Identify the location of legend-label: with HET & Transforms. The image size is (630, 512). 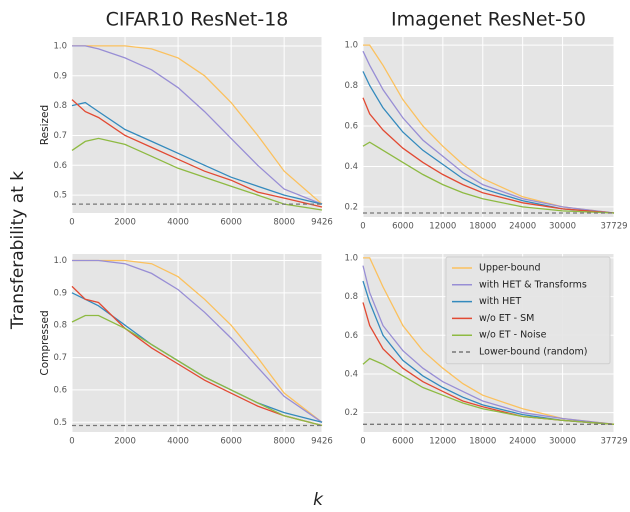
(533, 284).